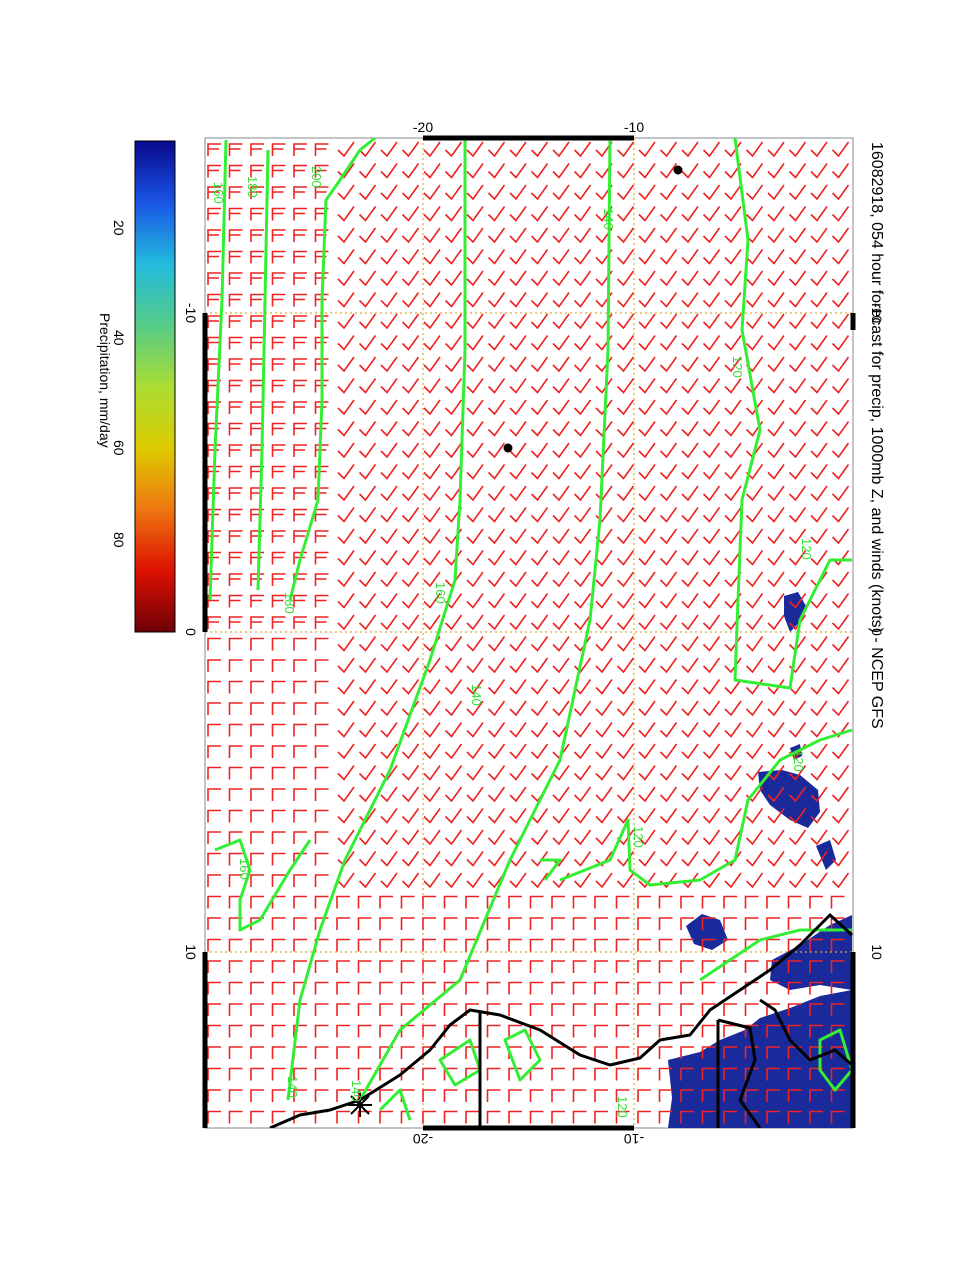 The image size is (978, 1265). I want to click on contour-line, so click(263, 885).